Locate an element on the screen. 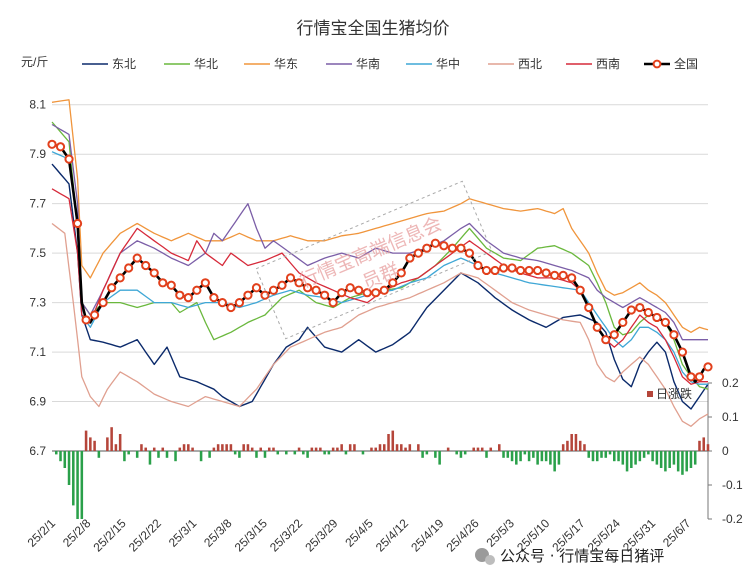  y-tick-label-1: 7.9 is located at coordinates (37, 154).